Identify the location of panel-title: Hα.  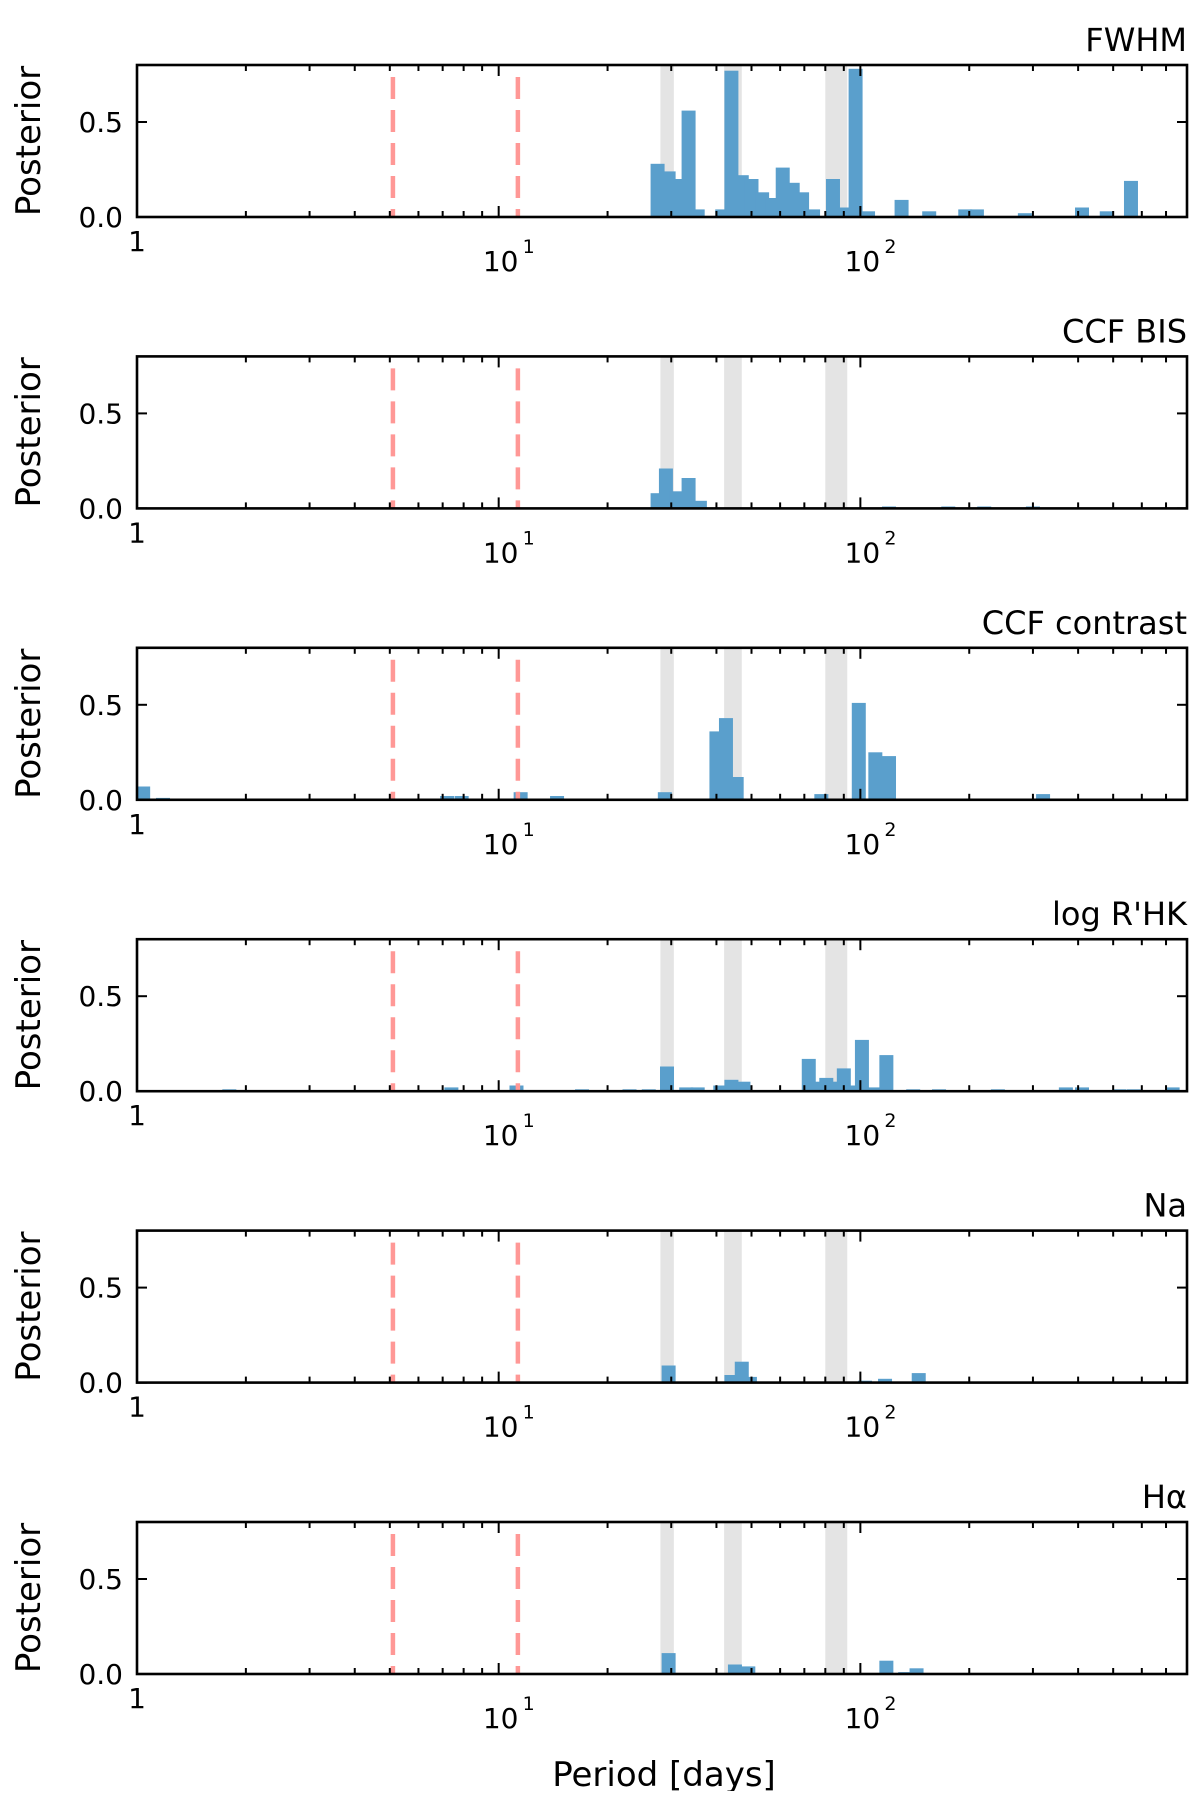
(1164, 1497).